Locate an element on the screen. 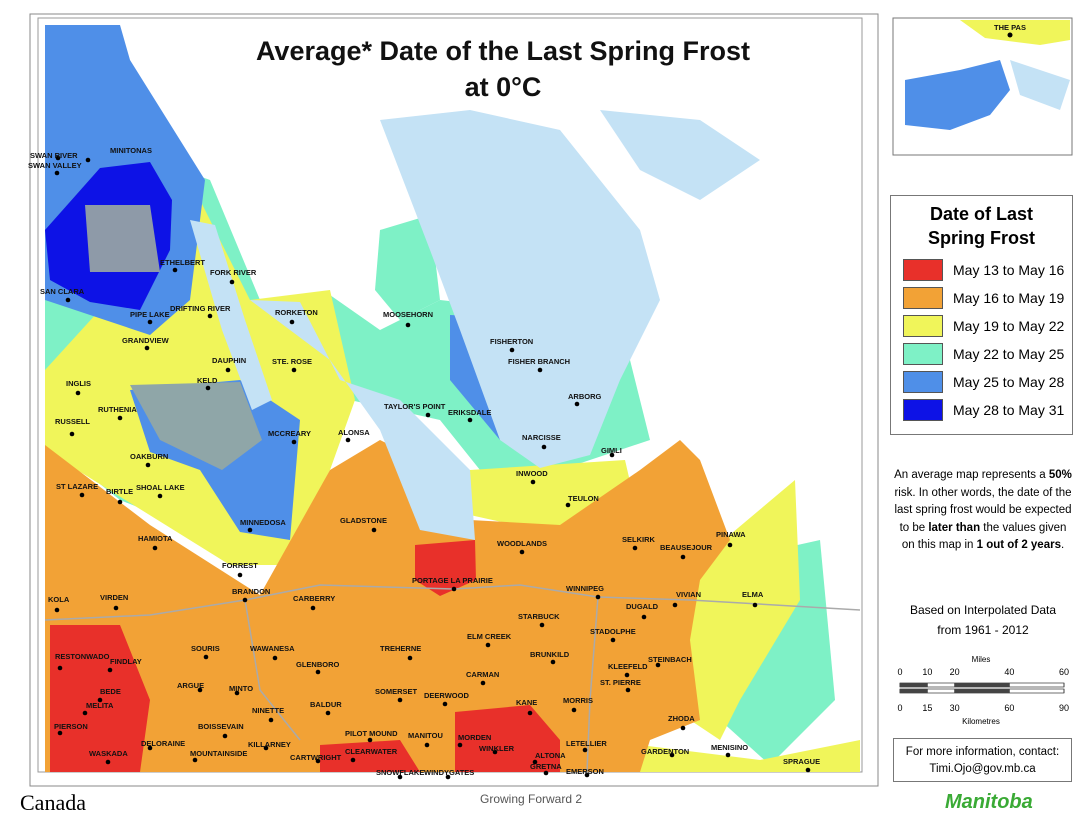 The image size is (1076, 824). place-label: KOLA is located at coordinates (59, 599).